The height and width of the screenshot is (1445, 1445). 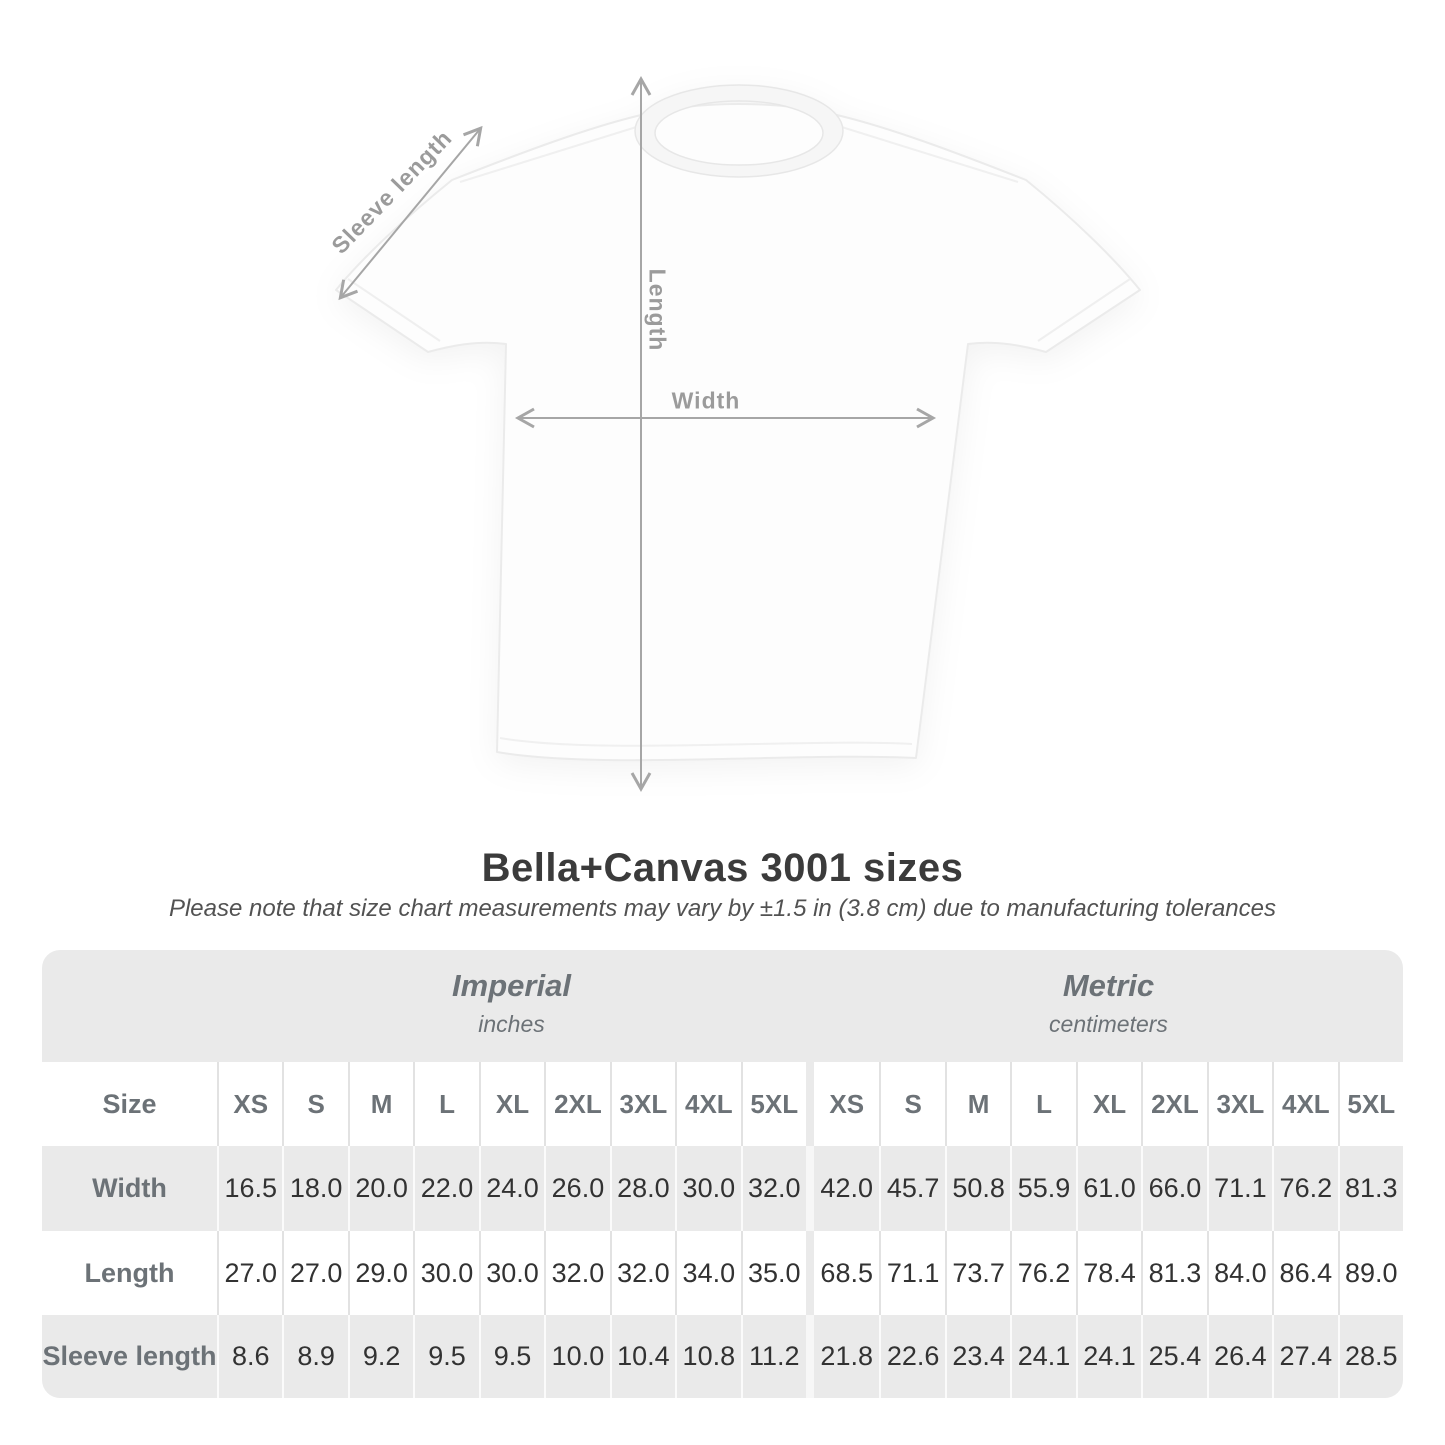 What do you see at coordinates (511, 985) in the screenshot?
I see `imperial-label: Imperial` at bounding box center [511, 985].